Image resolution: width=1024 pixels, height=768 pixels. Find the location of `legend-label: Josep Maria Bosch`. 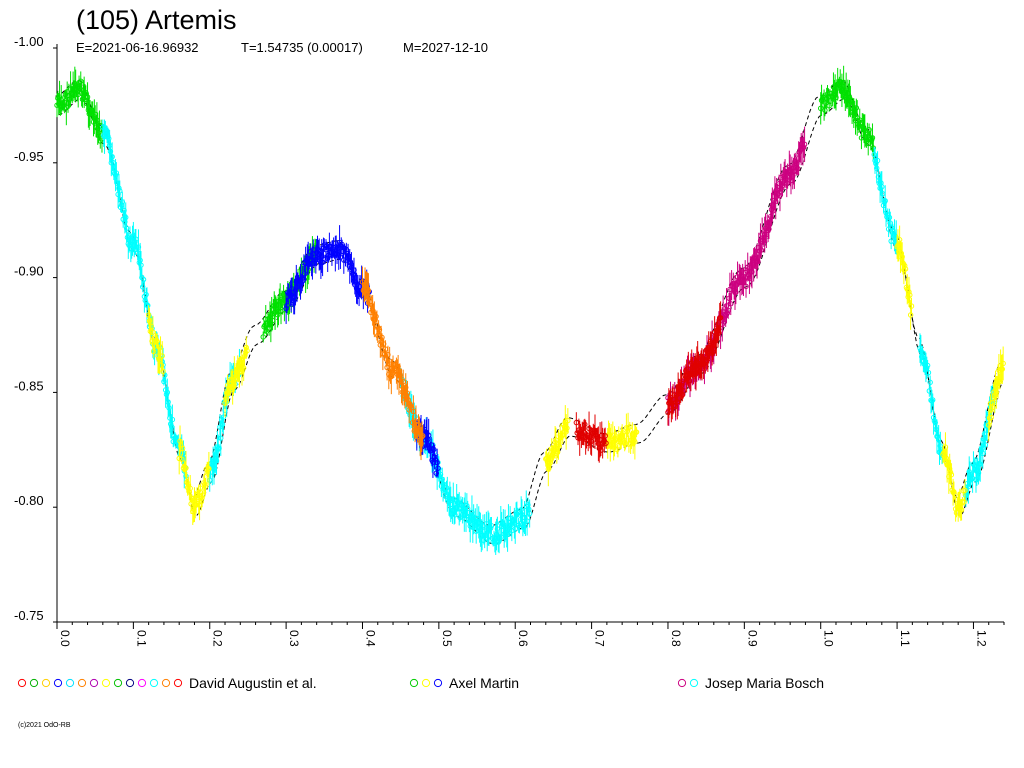

legend-label: Josep Maria Bosch is located at coordinates (764, 683).